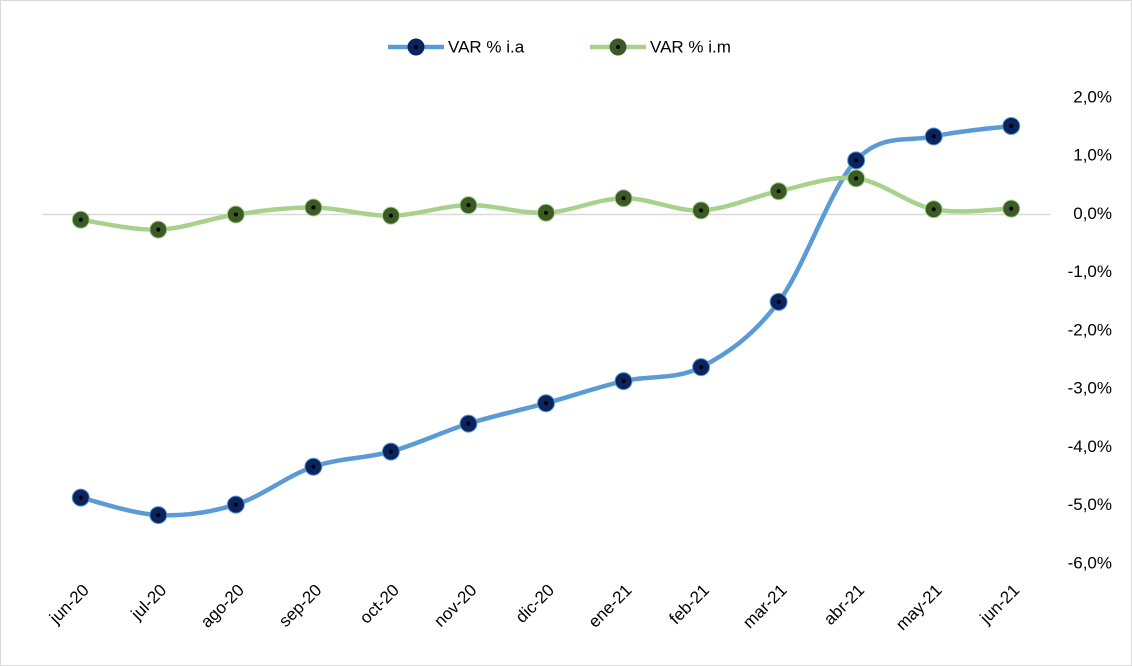 The height and width of the screenshot is (666, 1132). Describe the element at coordinates (690, 46) in the screenshot. I see `legend-label: VAR % i.m` at that location.